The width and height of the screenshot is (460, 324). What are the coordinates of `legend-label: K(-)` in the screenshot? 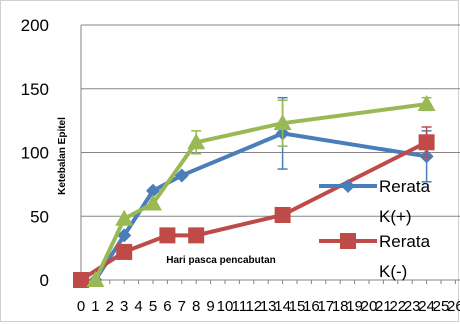 It's located at (393, 271).